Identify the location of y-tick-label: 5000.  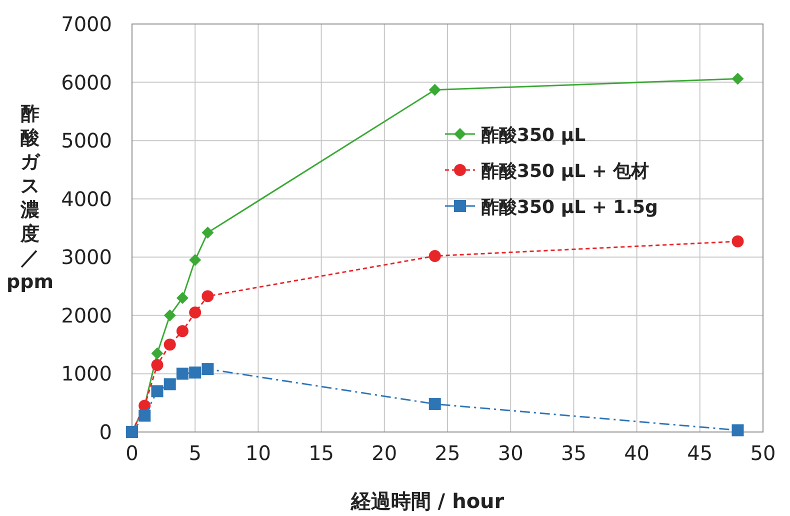
(86, 140).